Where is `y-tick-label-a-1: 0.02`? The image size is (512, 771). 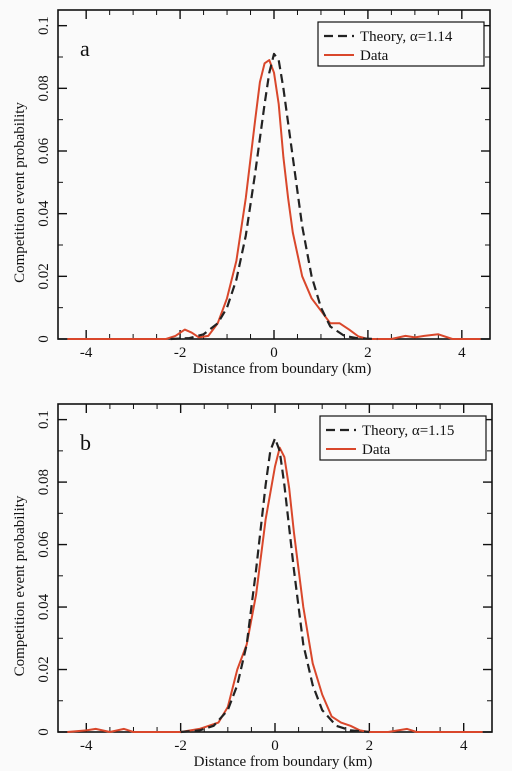
y-tick-label-a-1: 0.02 is located at coordinates (44, 276).